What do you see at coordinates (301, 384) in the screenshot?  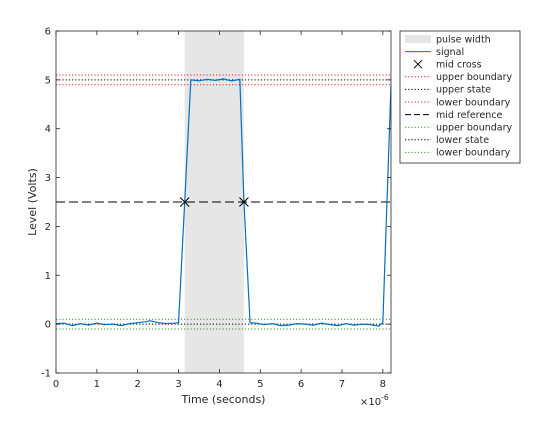 I see `x-tick-label: 6` at bounding box center [301, 384].